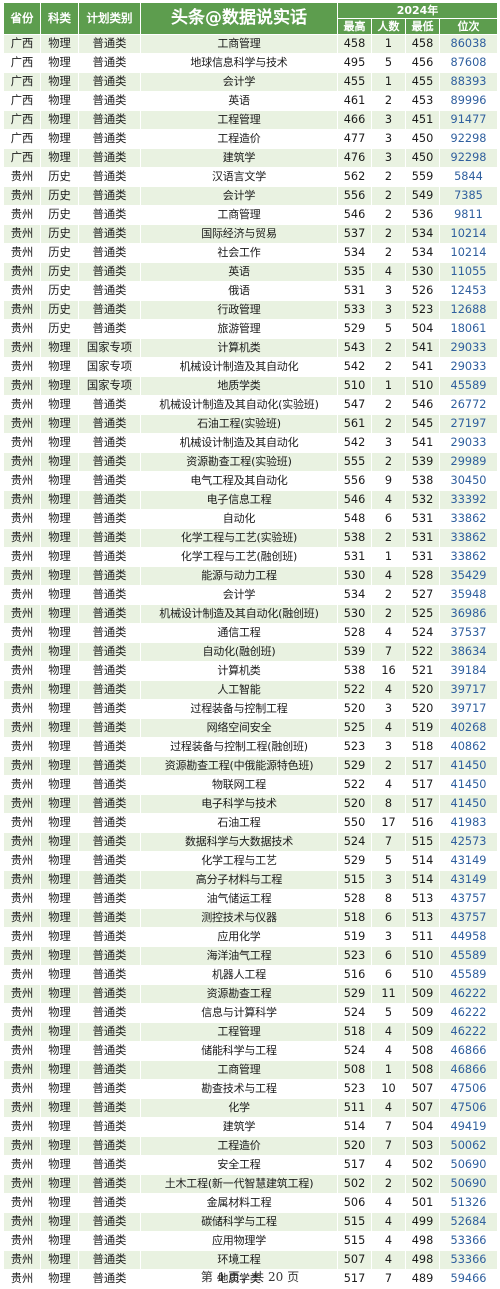 This screenshot has width=500, height=1289. I want to click on table-row: 广西 物理 普通类 英语 461 2 453 89996, so click(250, 101).